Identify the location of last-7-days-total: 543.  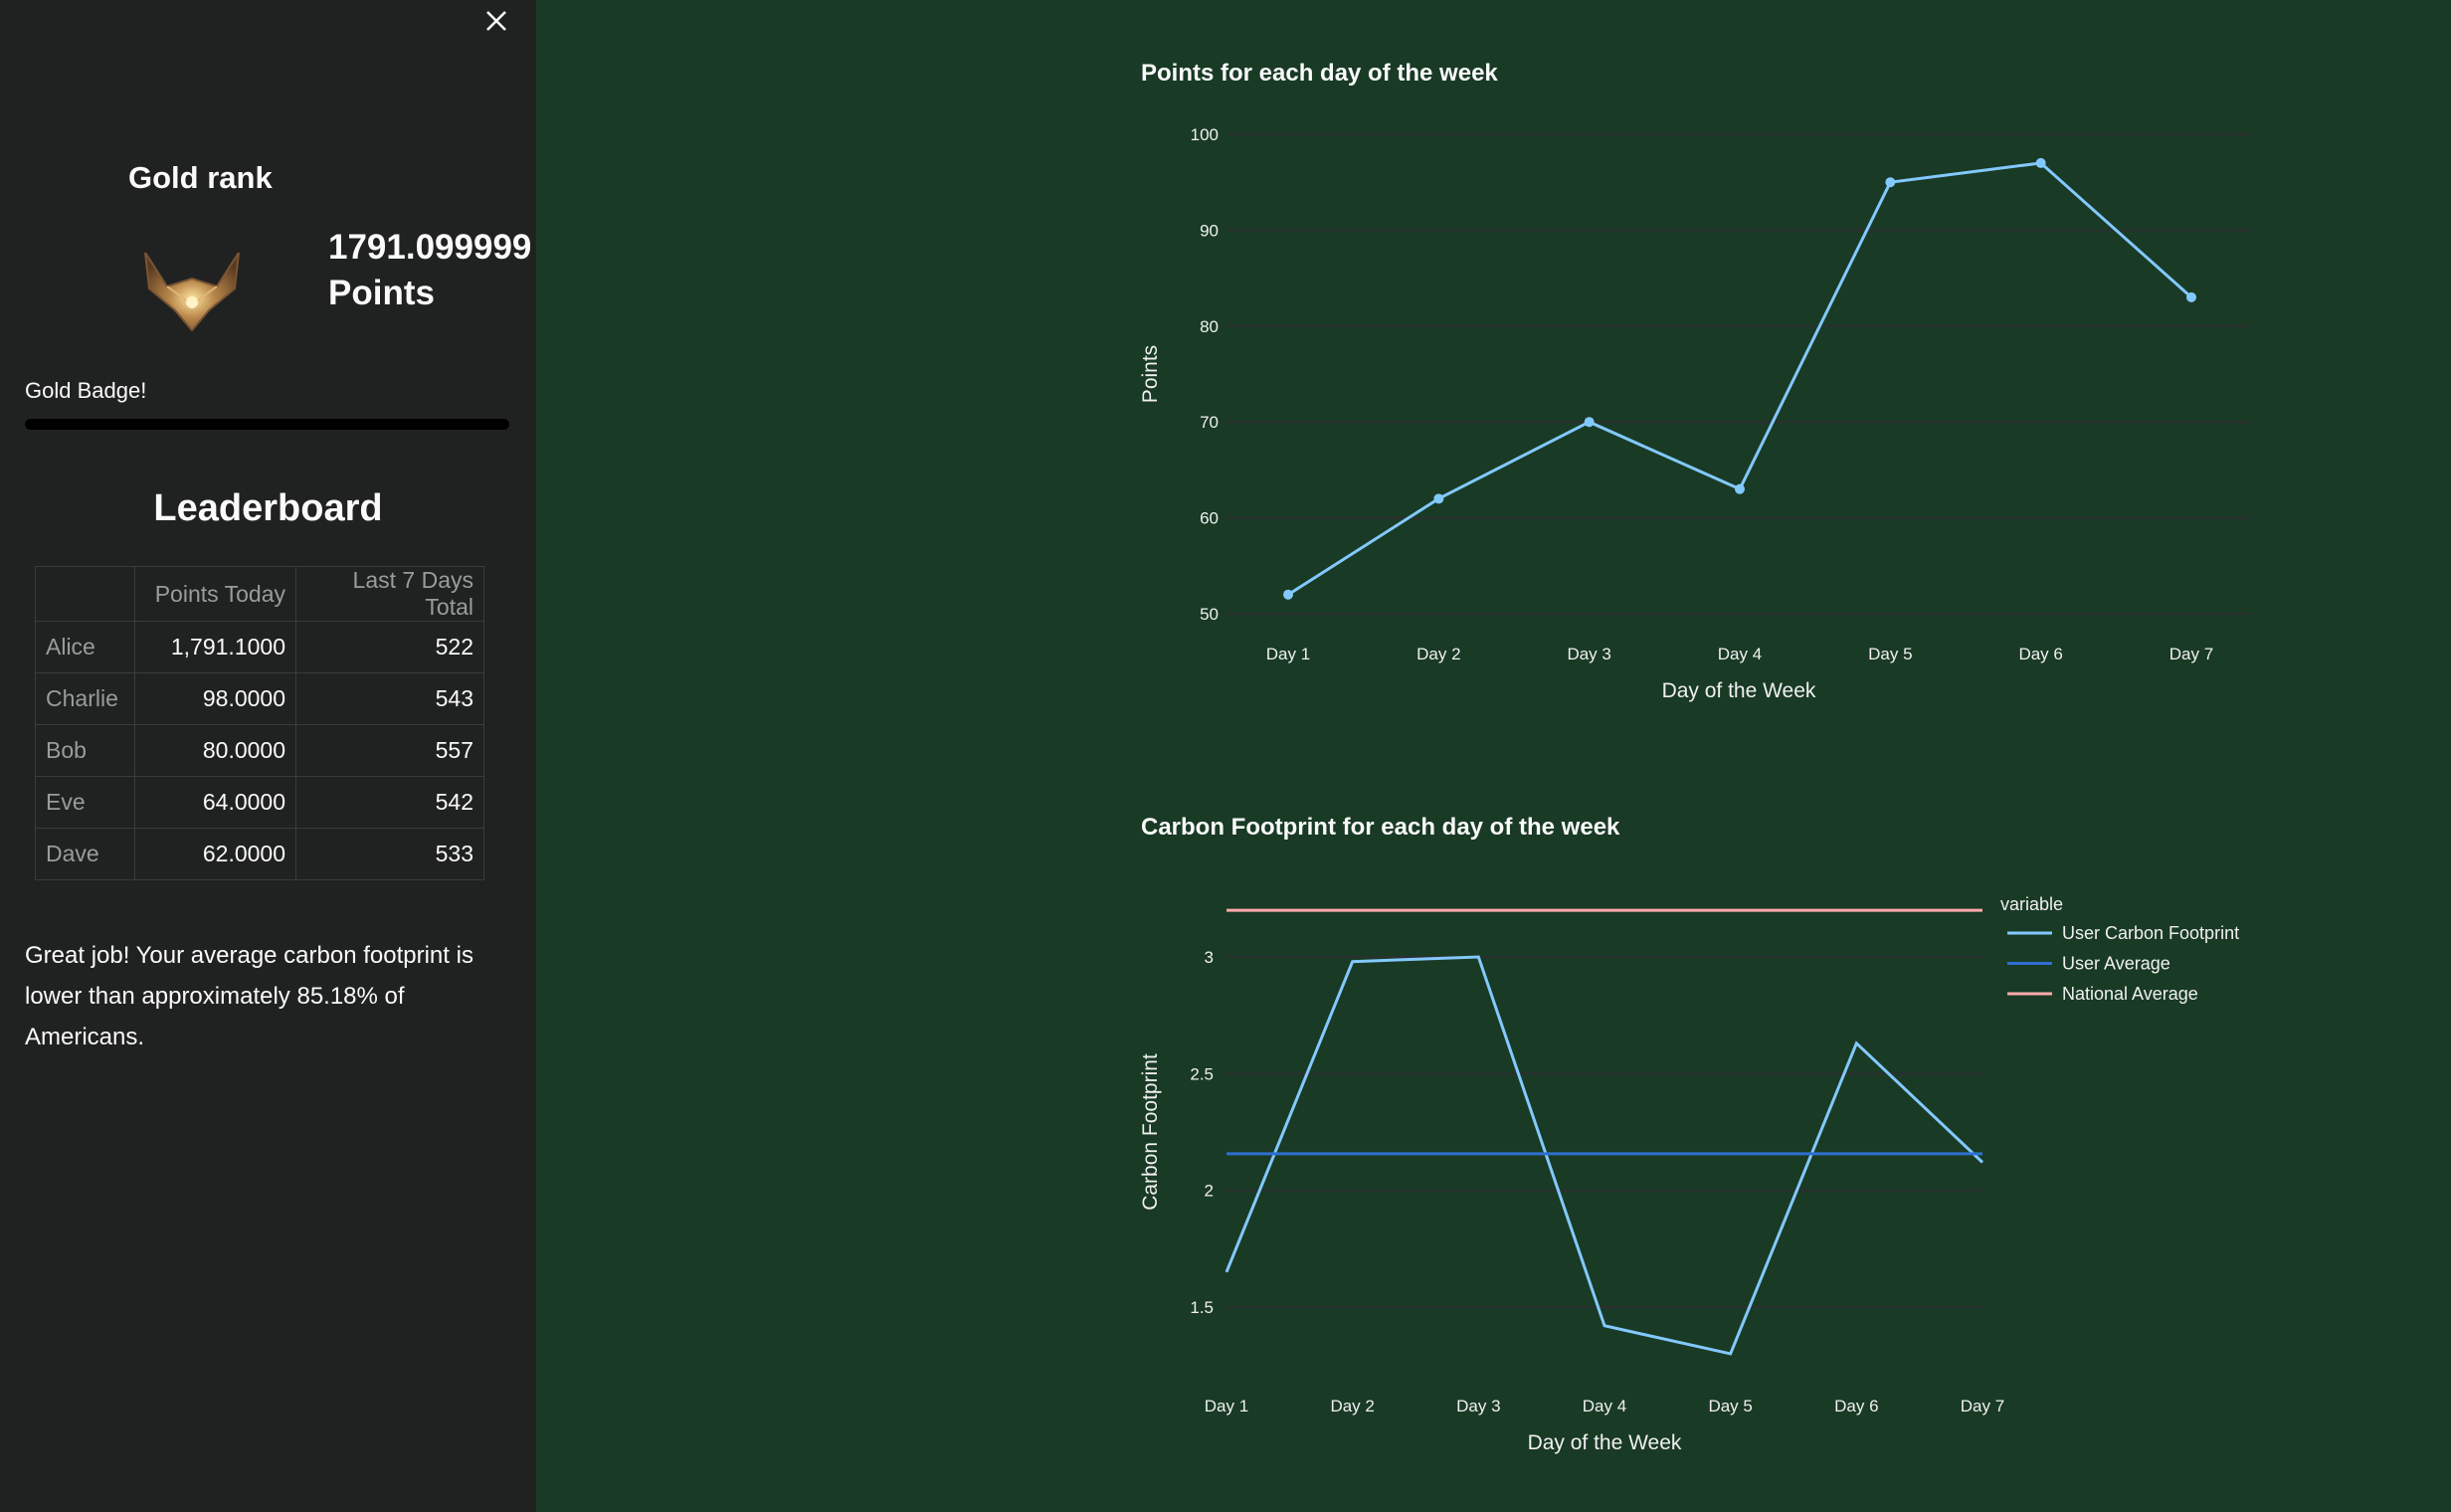
(389, 698).